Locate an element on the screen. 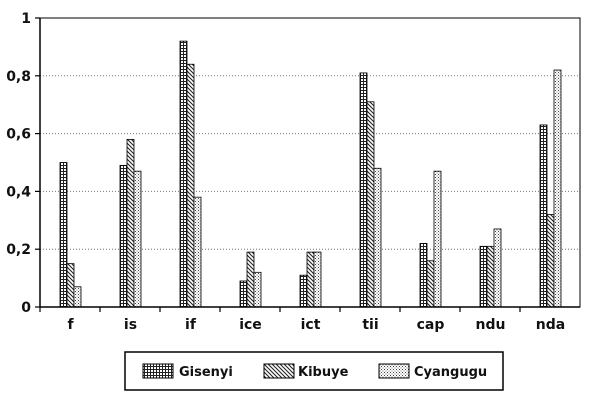  bar-kibuye-if is located at coordinates (190, 185).